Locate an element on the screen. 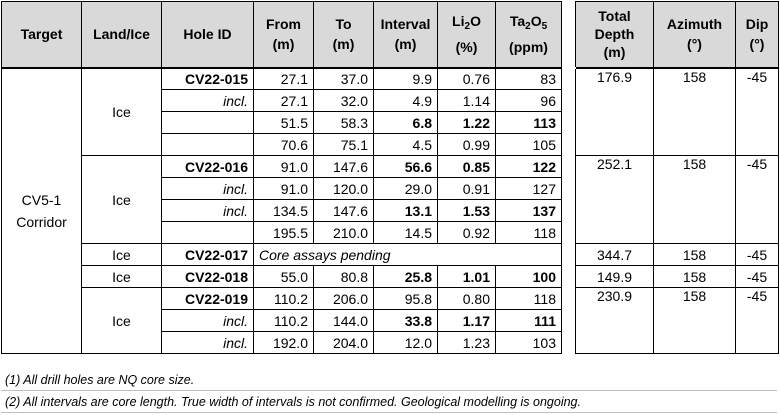 Image resolution: width=780 pixels, height=415 pixels. col-header-li2o: Li2O (%) is located at coordinates (466, 35).